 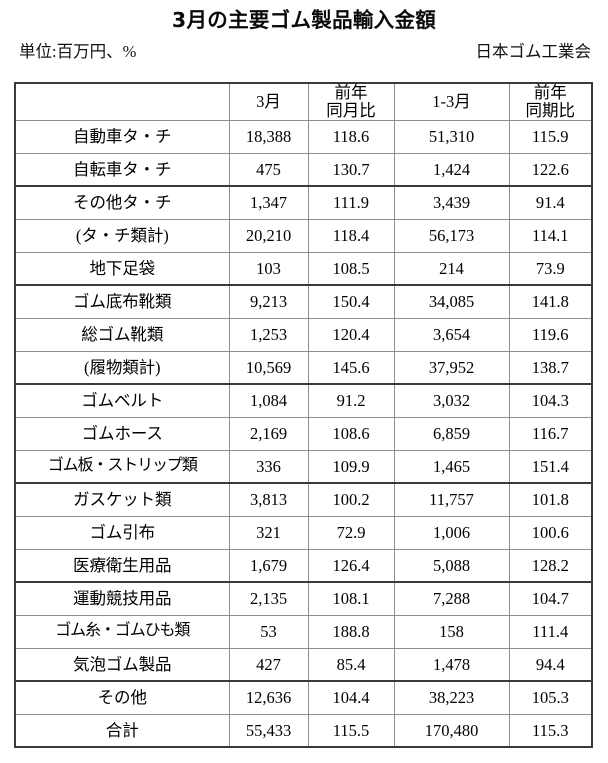 What do you see at coordinates (303, 697) in the screenshot?
I see `table-row: その他 12,636 104.4 38,223 105.3` at bounding box center [303, 697].